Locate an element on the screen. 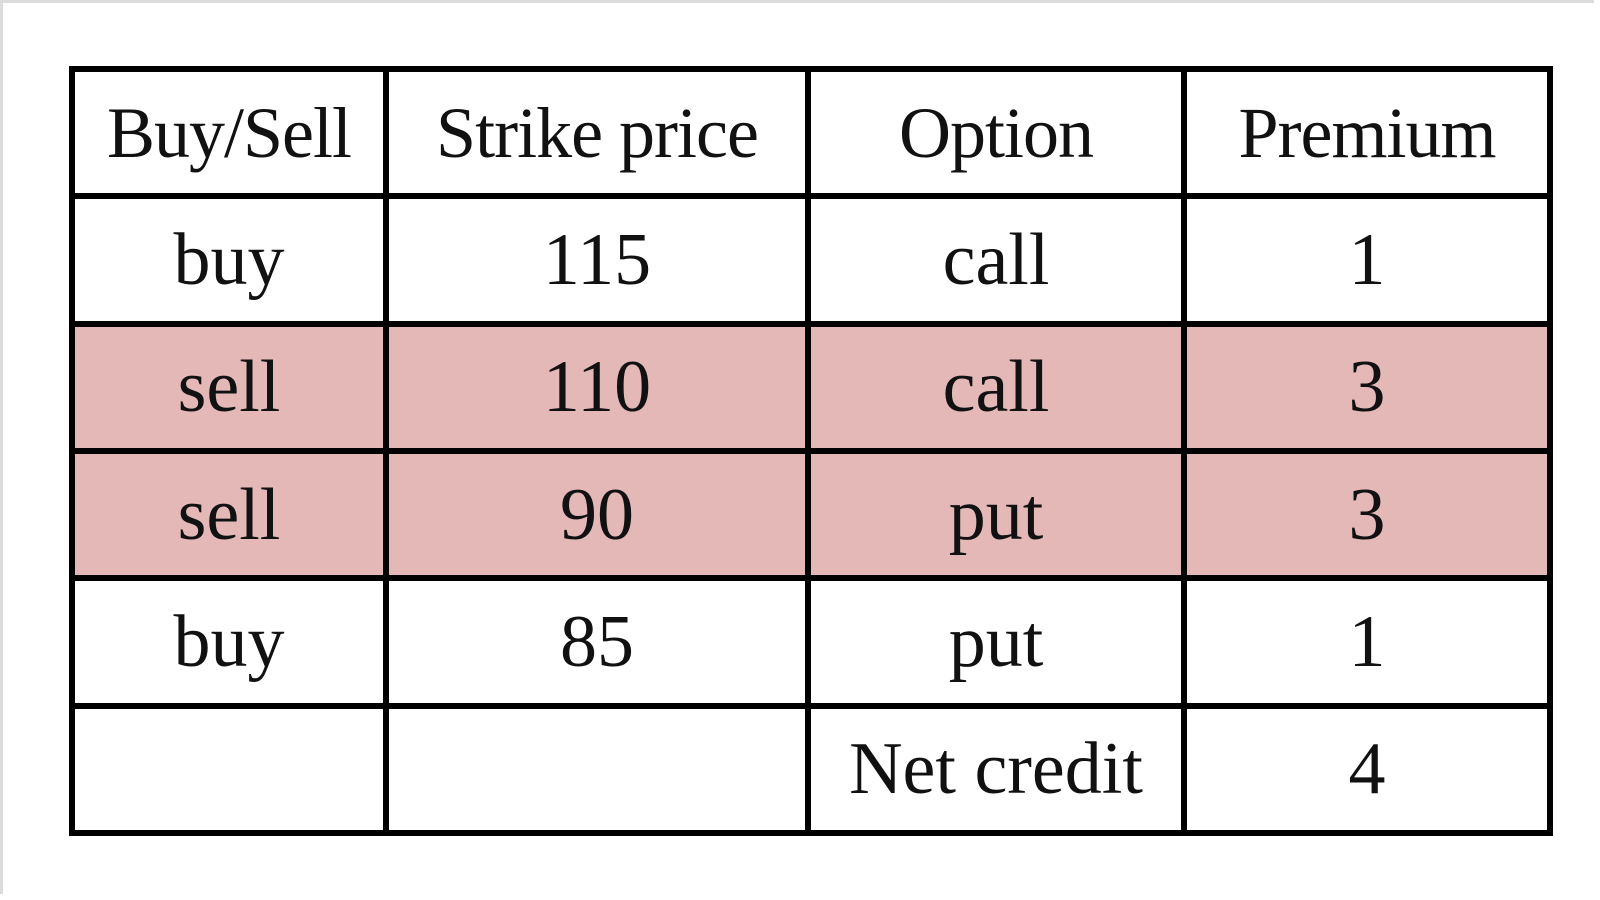  header-strike-price: Strike price is located at coordinates (597, 132).